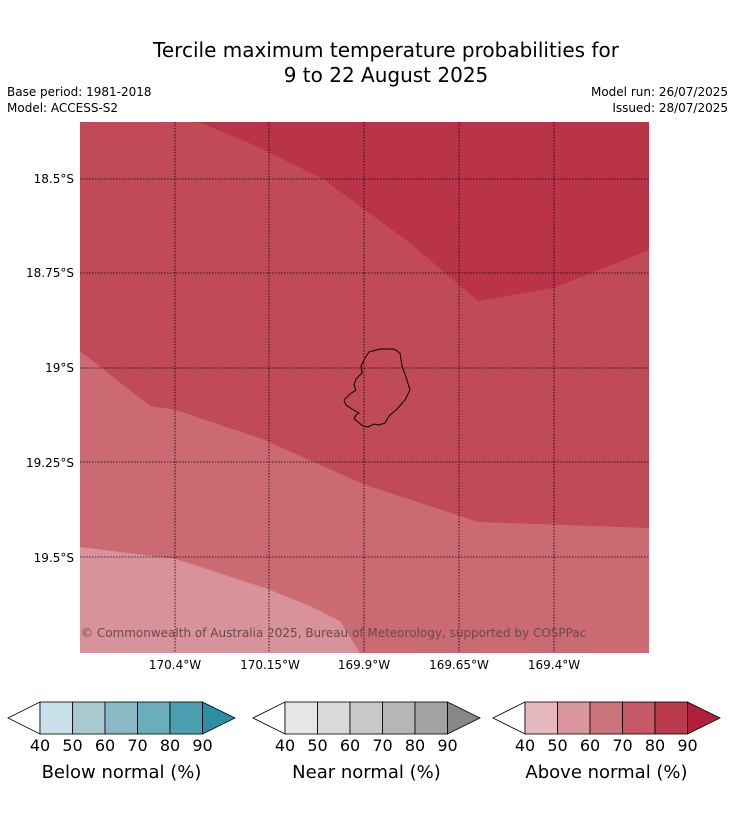 This screenshot has width=736, height=816. I want to click on lat-label-19: 19°S, so click(59, 368).